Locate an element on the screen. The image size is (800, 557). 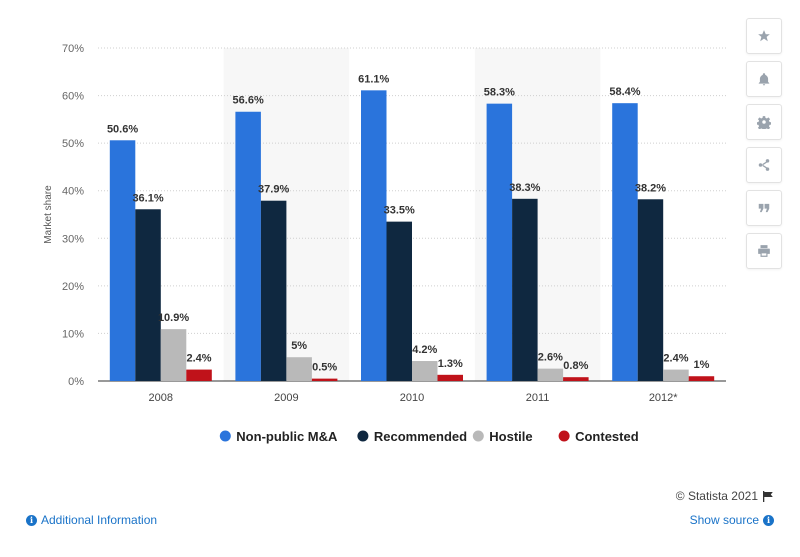
gear-icon is located at coordinates (764, 122).